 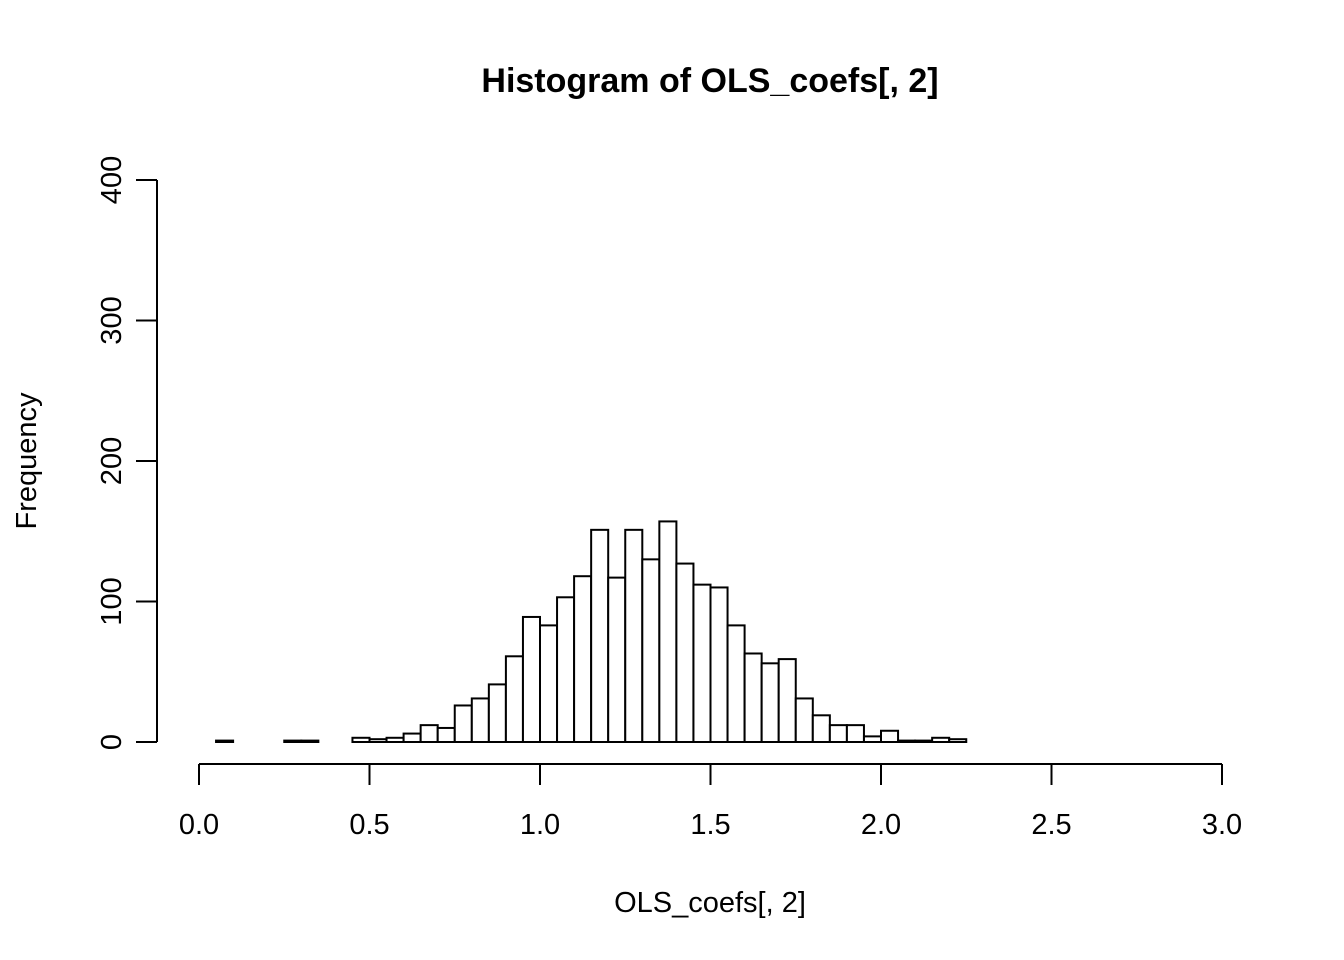 What do you see at coordinates (710, 903) in the screenshot?
I see `x-axis-label: OLS_coefs[, 2]` at bounding box center [710, 903].